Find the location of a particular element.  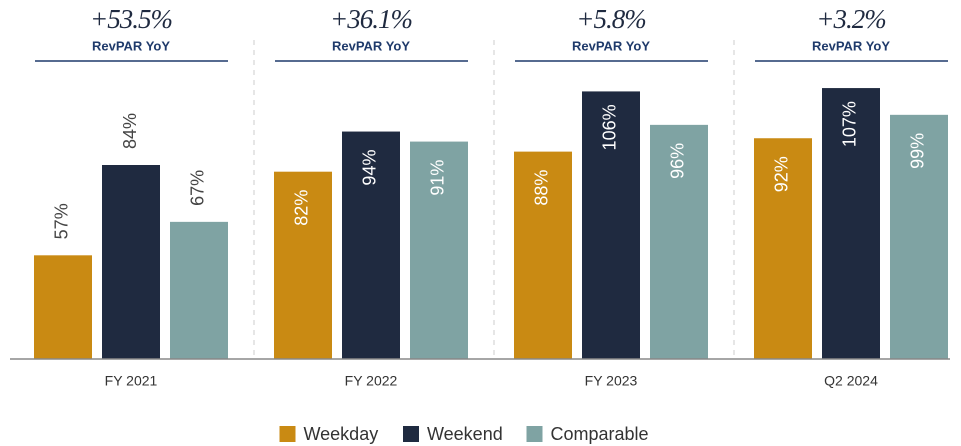

value-label: 99% is located at coordinates (918, 151).